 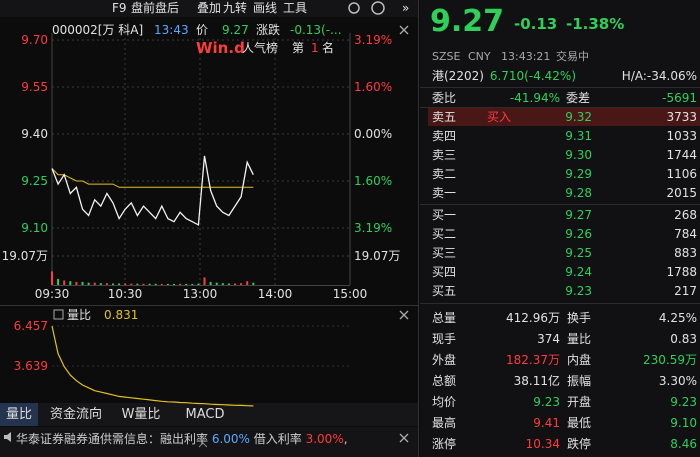 I want to click on time-label: 09:30, so click(x=52, y=294).